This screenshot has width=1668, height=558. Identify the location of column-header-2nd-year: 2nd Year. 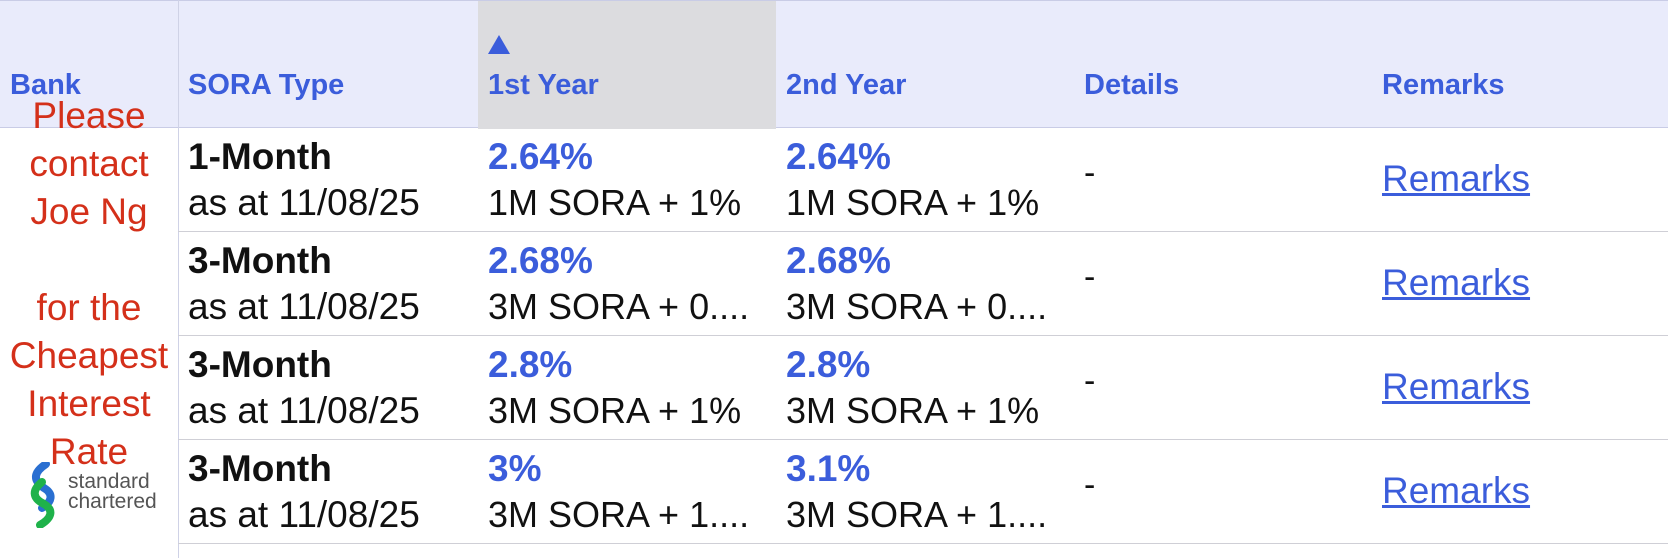
(925, 65).